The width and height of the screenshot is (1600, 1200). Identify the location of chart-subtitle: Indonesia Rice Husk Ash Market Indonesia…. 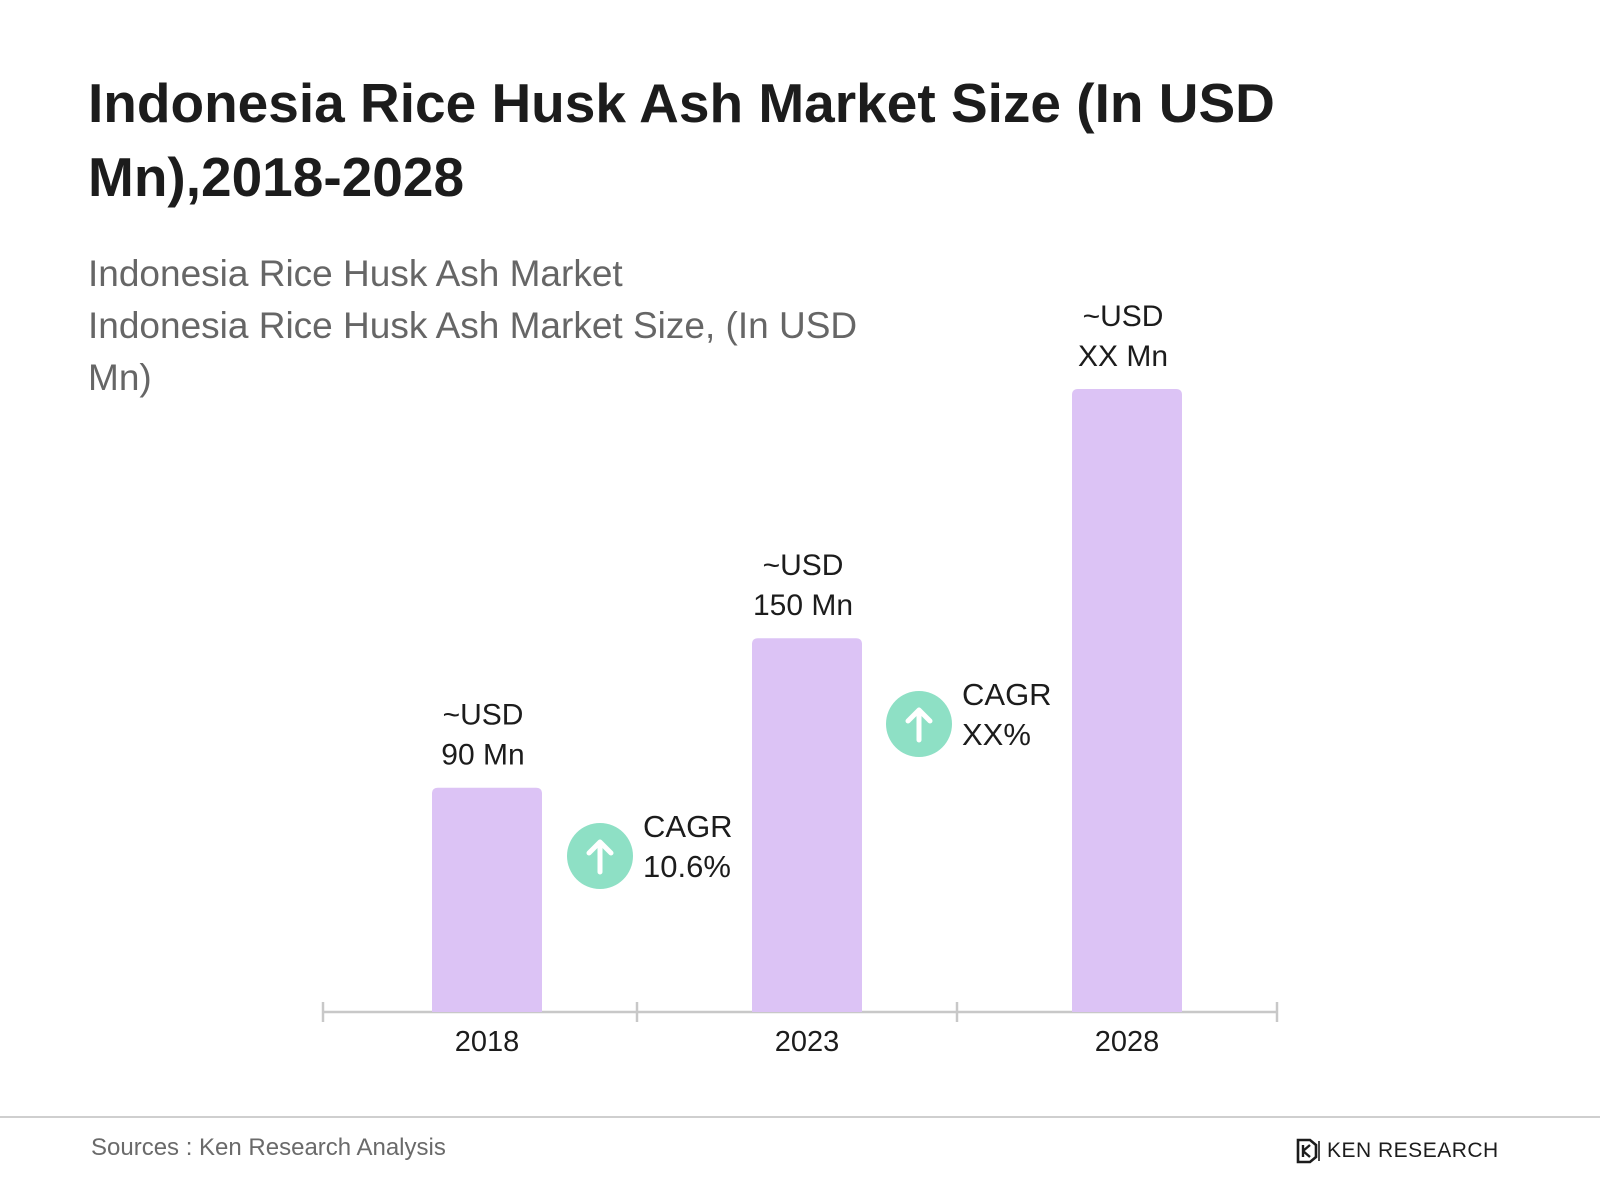
(498, 326).